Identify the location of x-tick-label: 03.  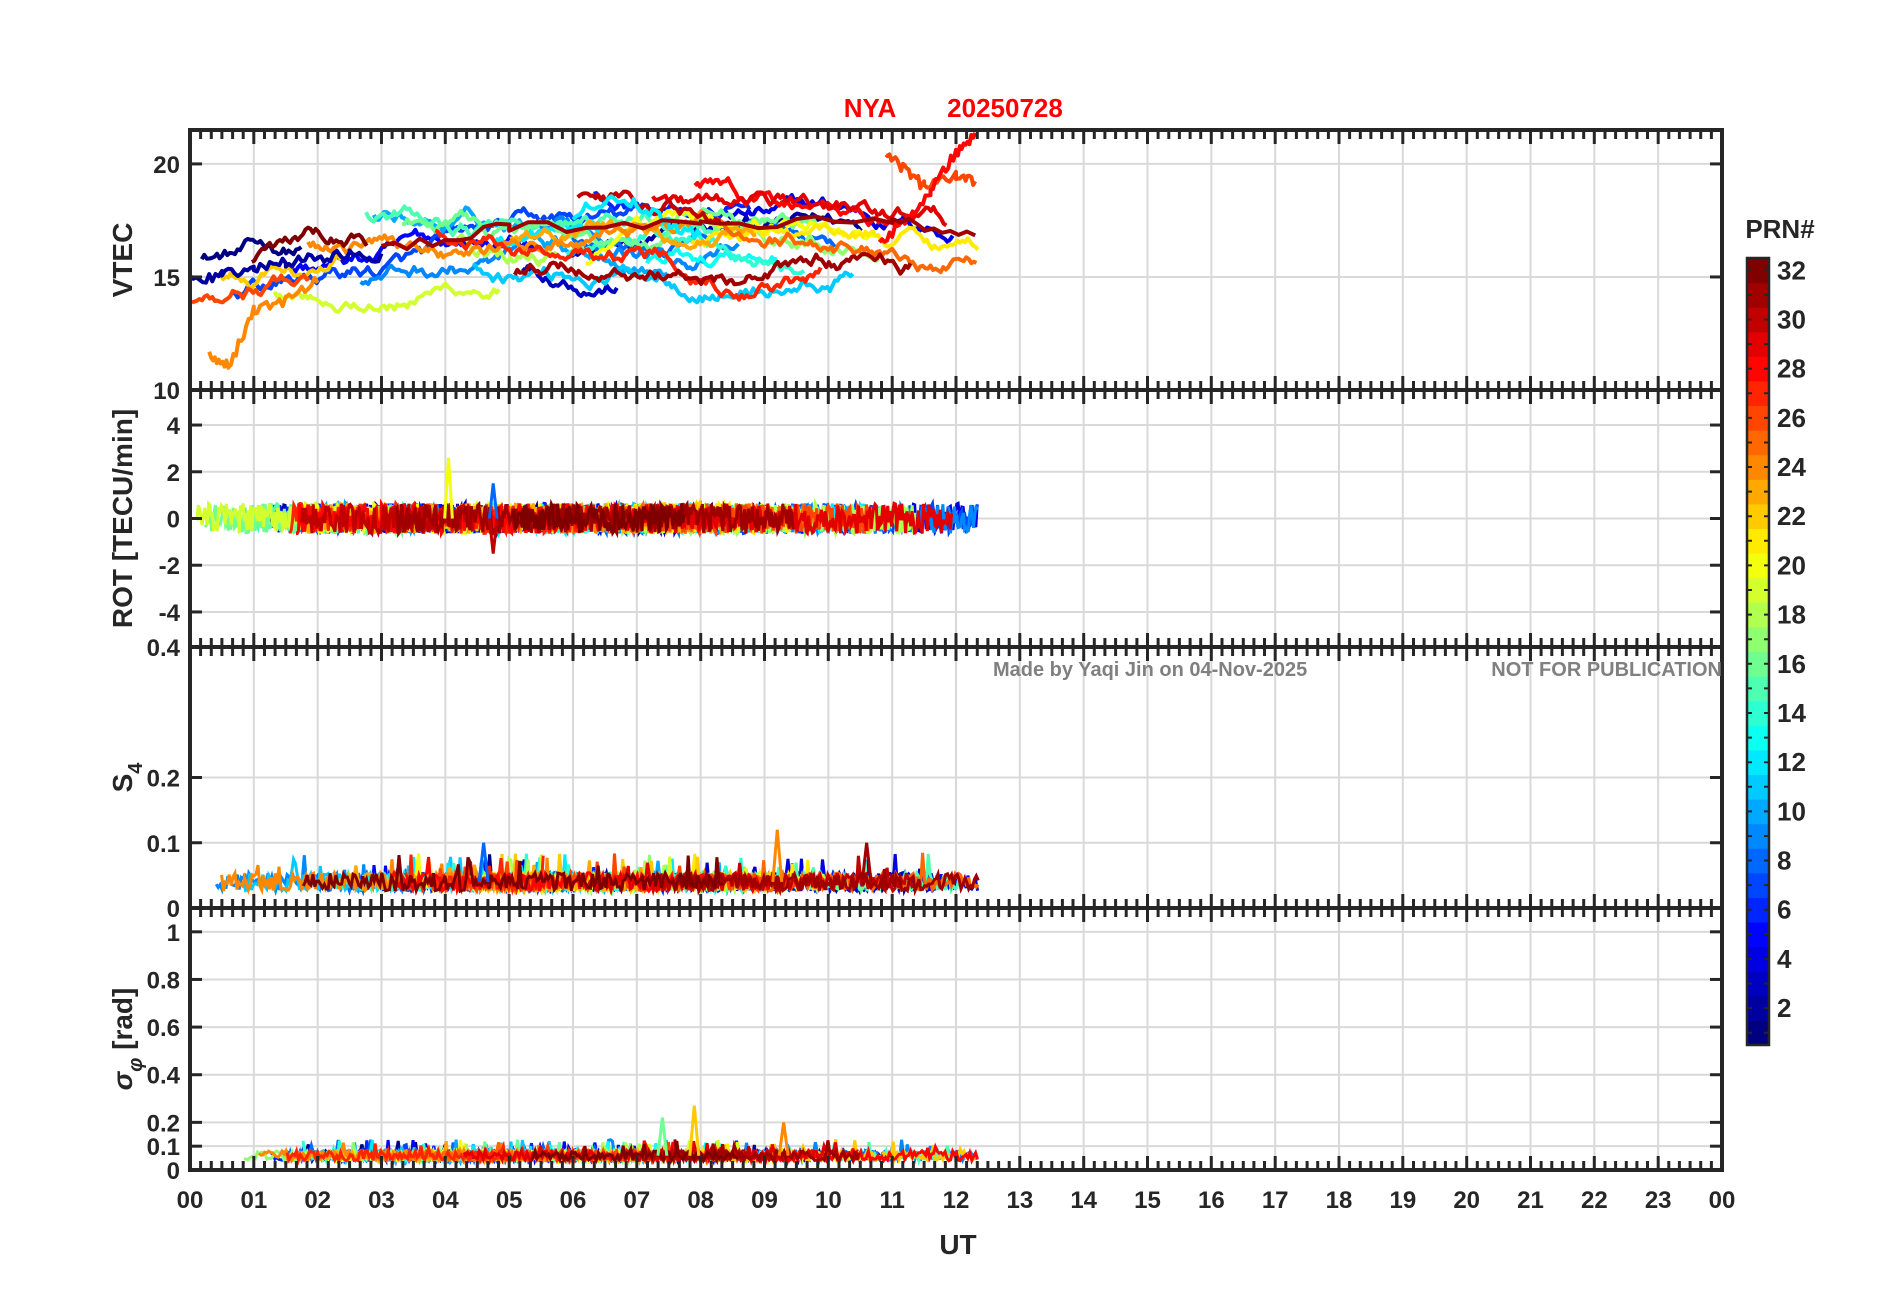
(381, 1200).